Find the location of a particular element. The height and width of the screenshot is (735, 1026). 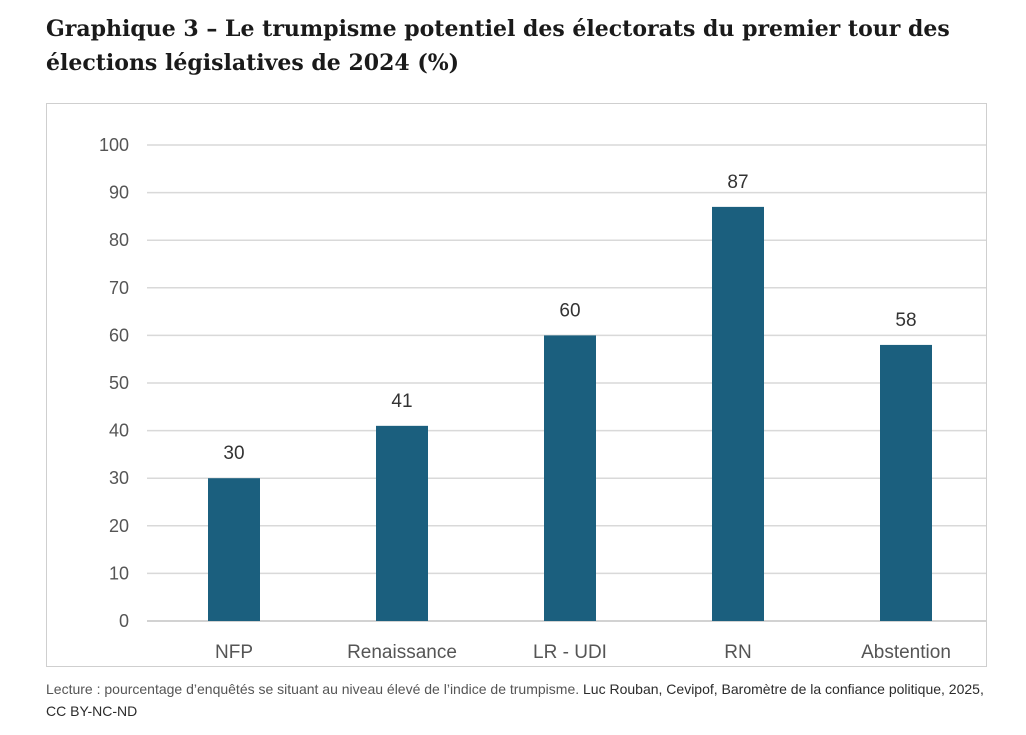

bar-abstention is located at coordinates (906, 482).